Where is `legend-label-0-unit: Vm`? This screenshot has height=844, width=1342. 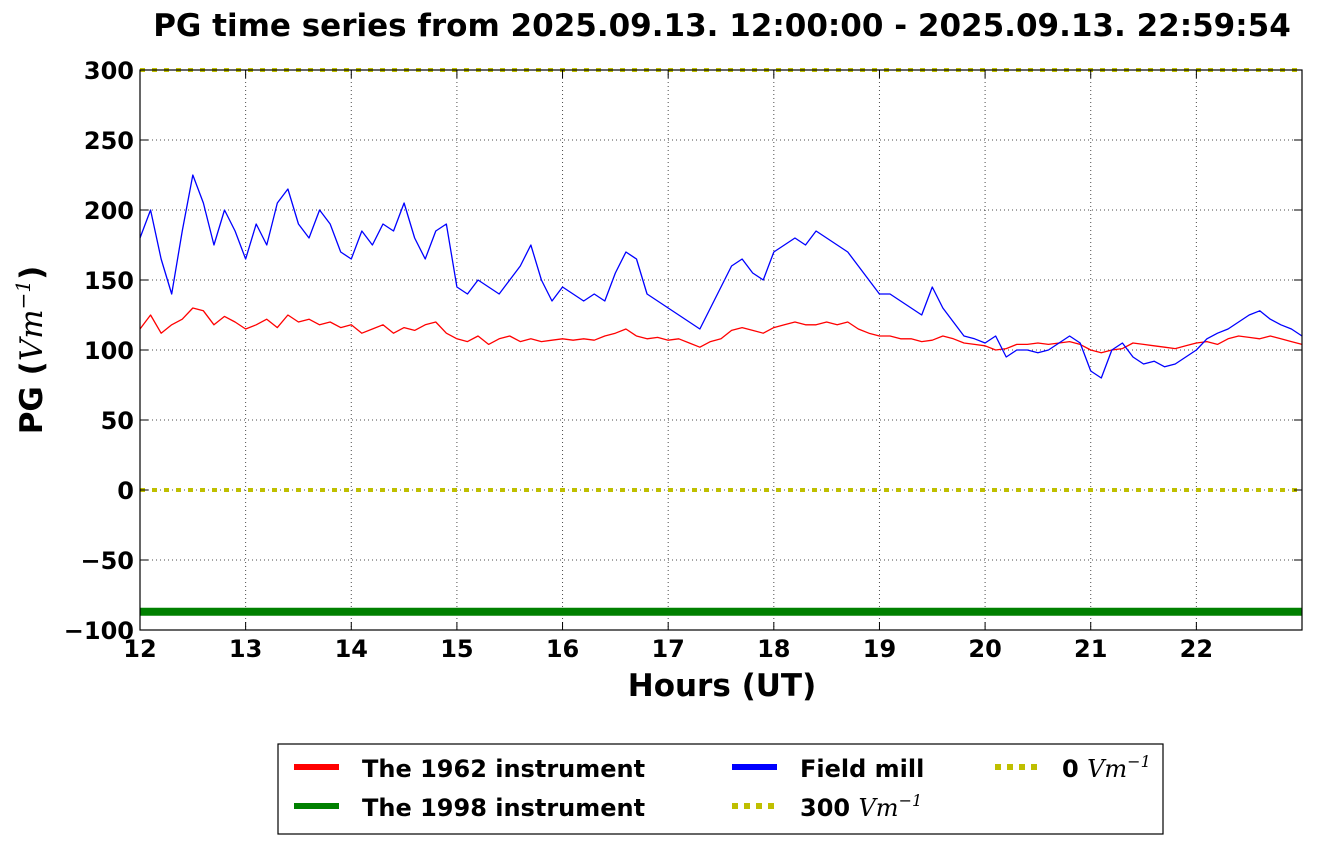
legend-label-0-unit: Vm is located at coordinates (1107, 769).